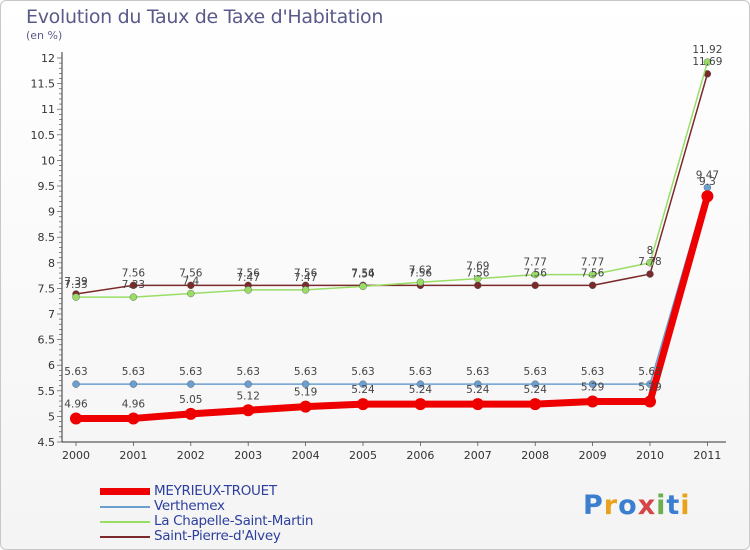 This screenshot has width=750, height=550. Describe the element at coordinates (191, 455) in the screenshot. I see `x-tick-label: 2002` at that location.